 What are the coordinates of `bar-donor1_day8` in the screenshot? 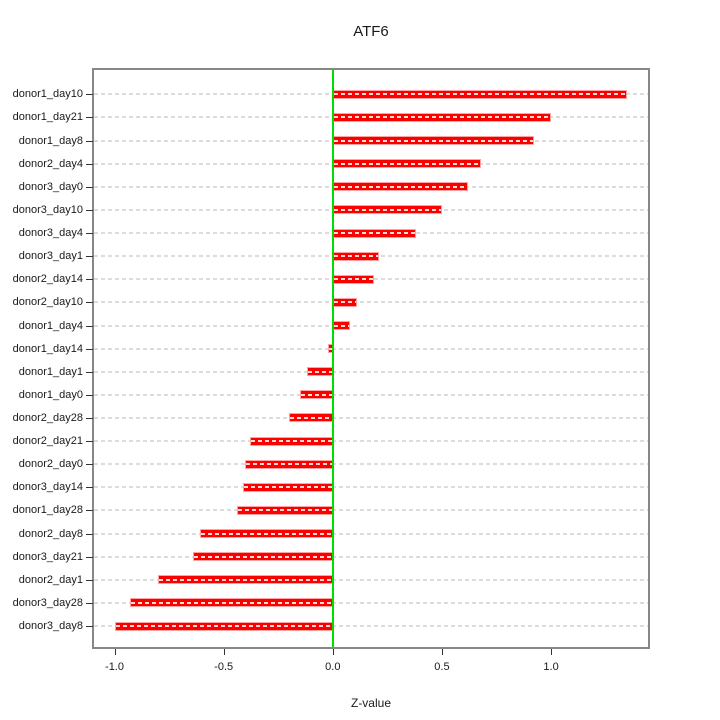 It's located at (433, 141).